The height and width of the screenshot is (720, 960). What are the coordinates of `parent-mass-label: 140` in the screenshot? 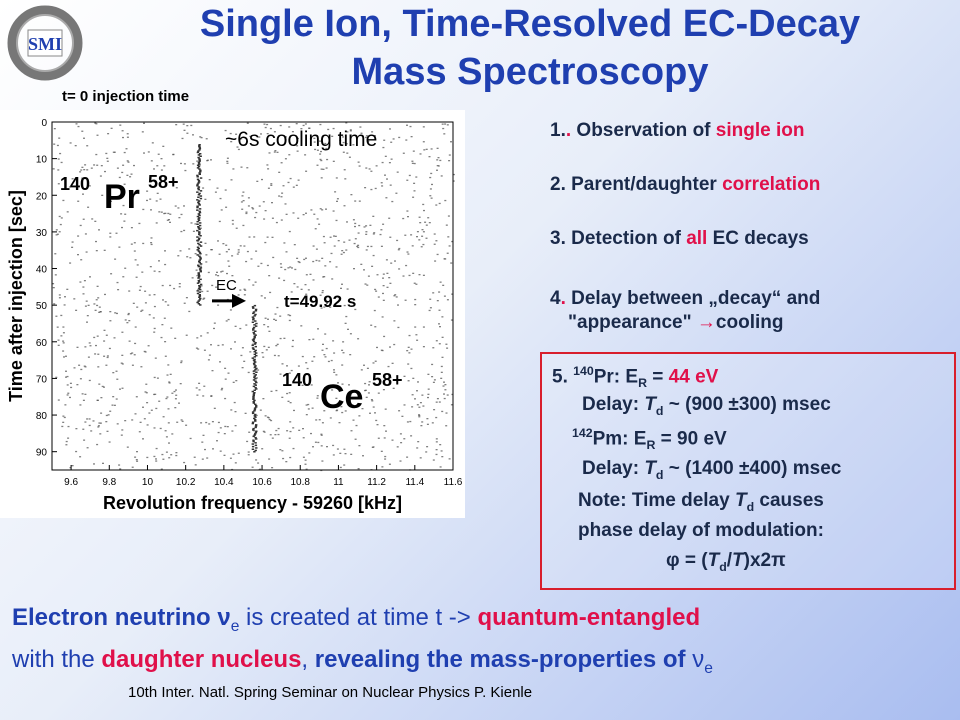 It's located at (75, 184).